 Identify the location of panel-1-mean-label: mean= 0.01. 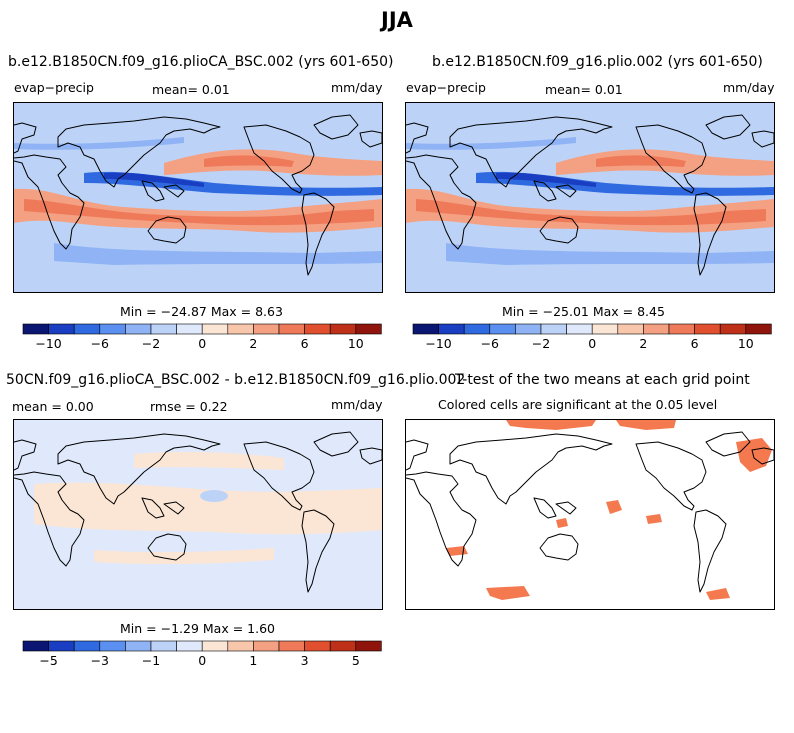
(191, 89).